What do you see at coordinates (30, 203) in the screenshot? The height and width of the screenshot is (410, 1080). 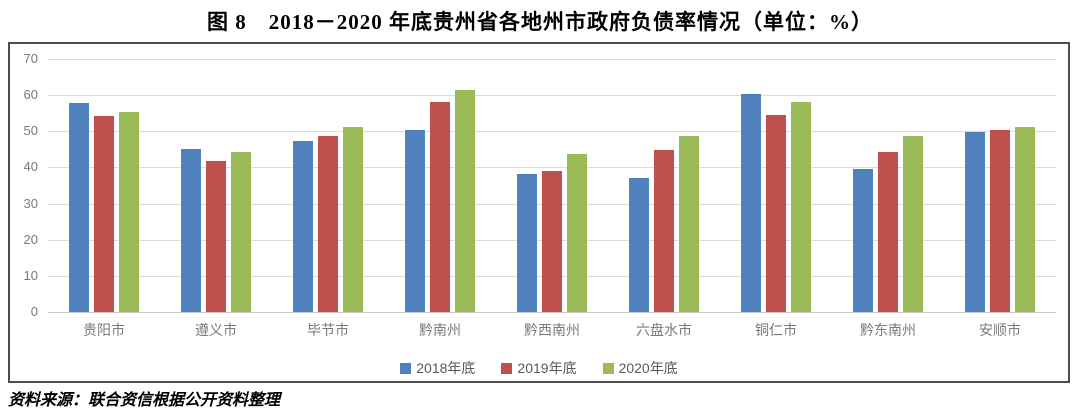 I see `y-axis-tick-label: 30` at bounding box center [30, 203].